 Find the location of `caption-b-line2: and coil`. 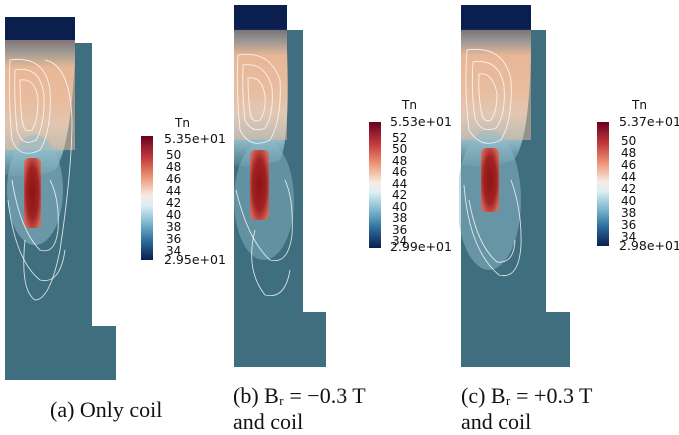

caption-b-line2: and coil is located at coordinates (268, 421).